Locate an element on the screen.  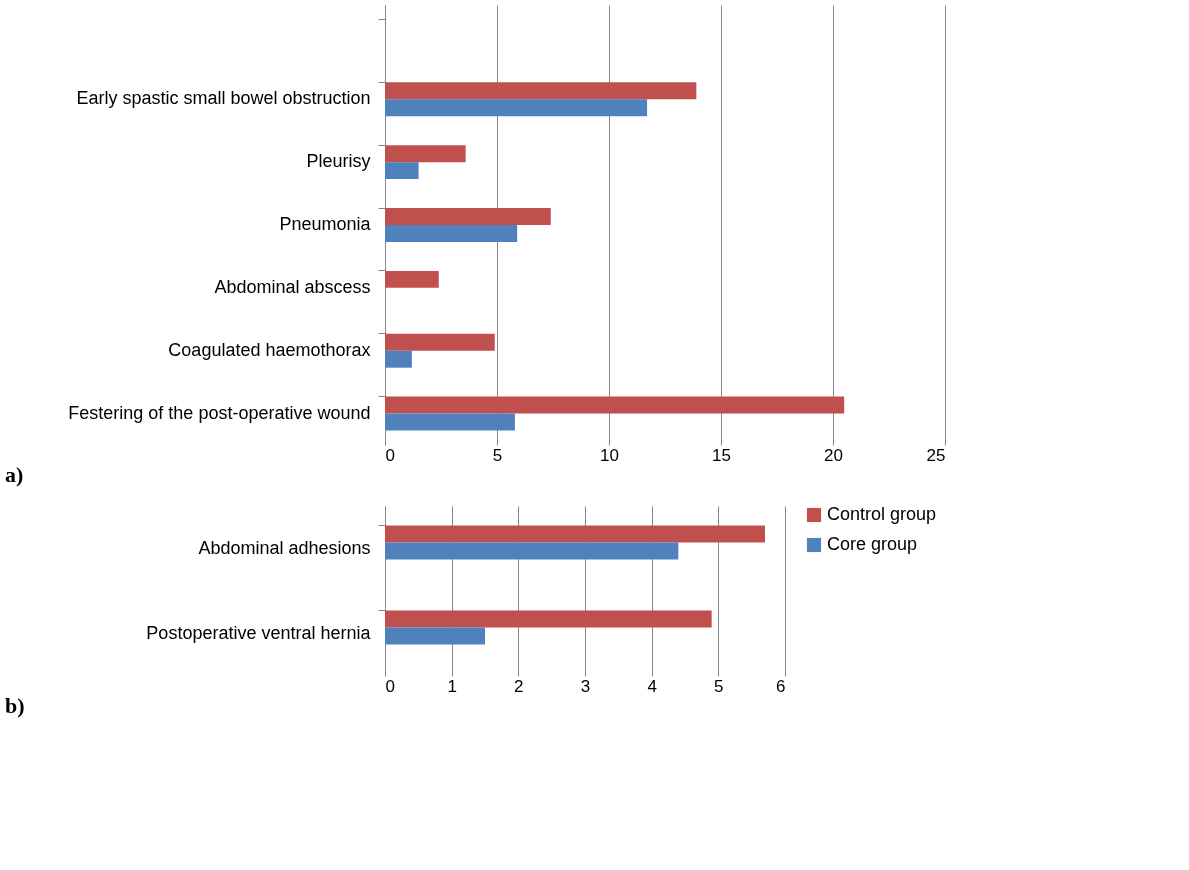
x-tick-label: 2 is located at coordinates (519, 686).